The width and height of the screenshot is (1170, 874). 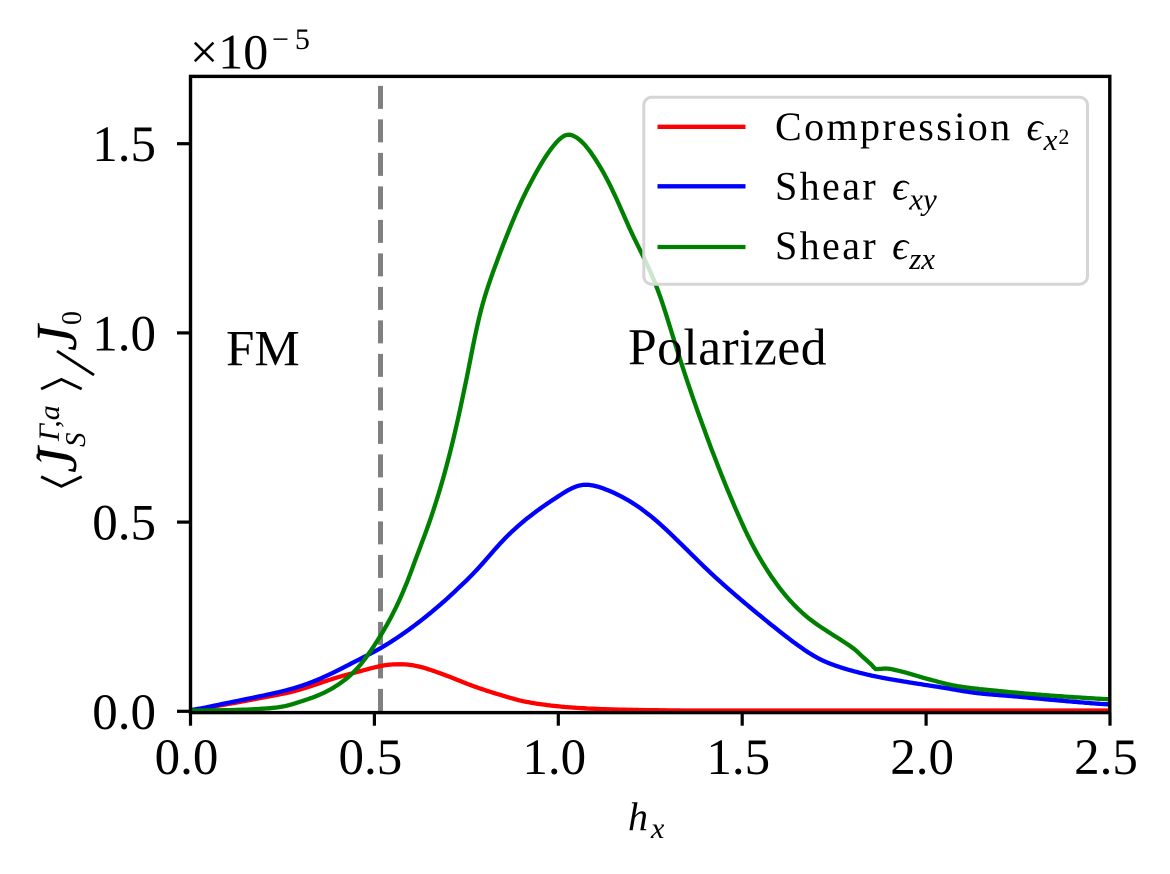 What do you see at coordinates (229, 52) in the screenshot?
I see `svg-text: ×10` at bounding box center [229, 52].